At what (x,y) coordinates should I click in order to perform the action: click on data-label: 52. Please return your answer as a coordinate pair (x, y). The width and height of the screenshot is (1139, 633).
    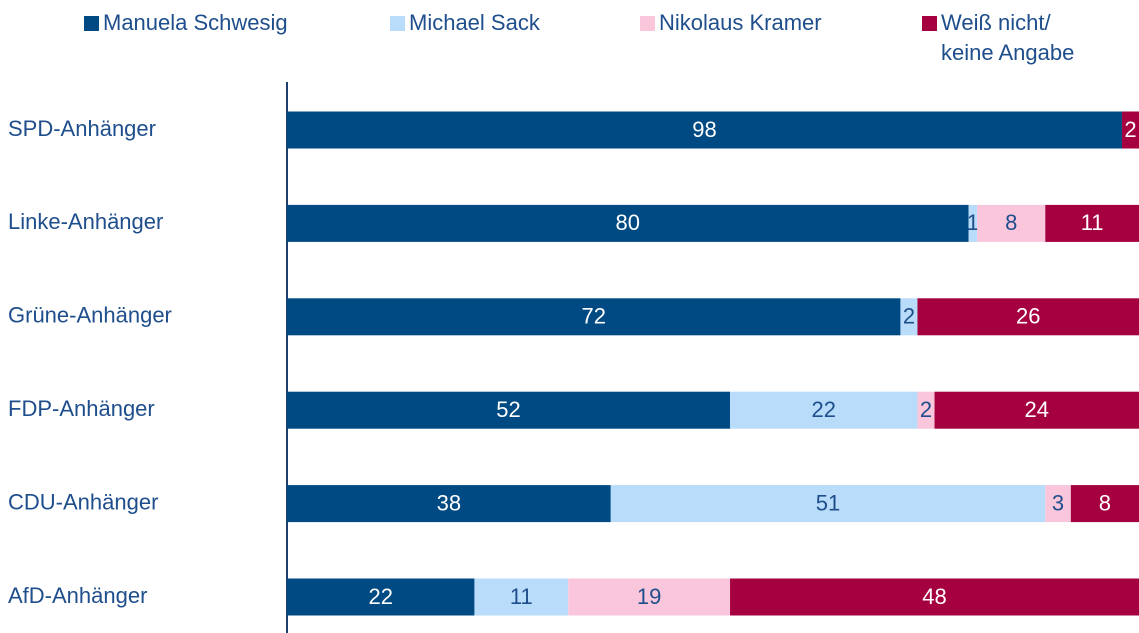
    Looking at the image, I should click on (508, 409).